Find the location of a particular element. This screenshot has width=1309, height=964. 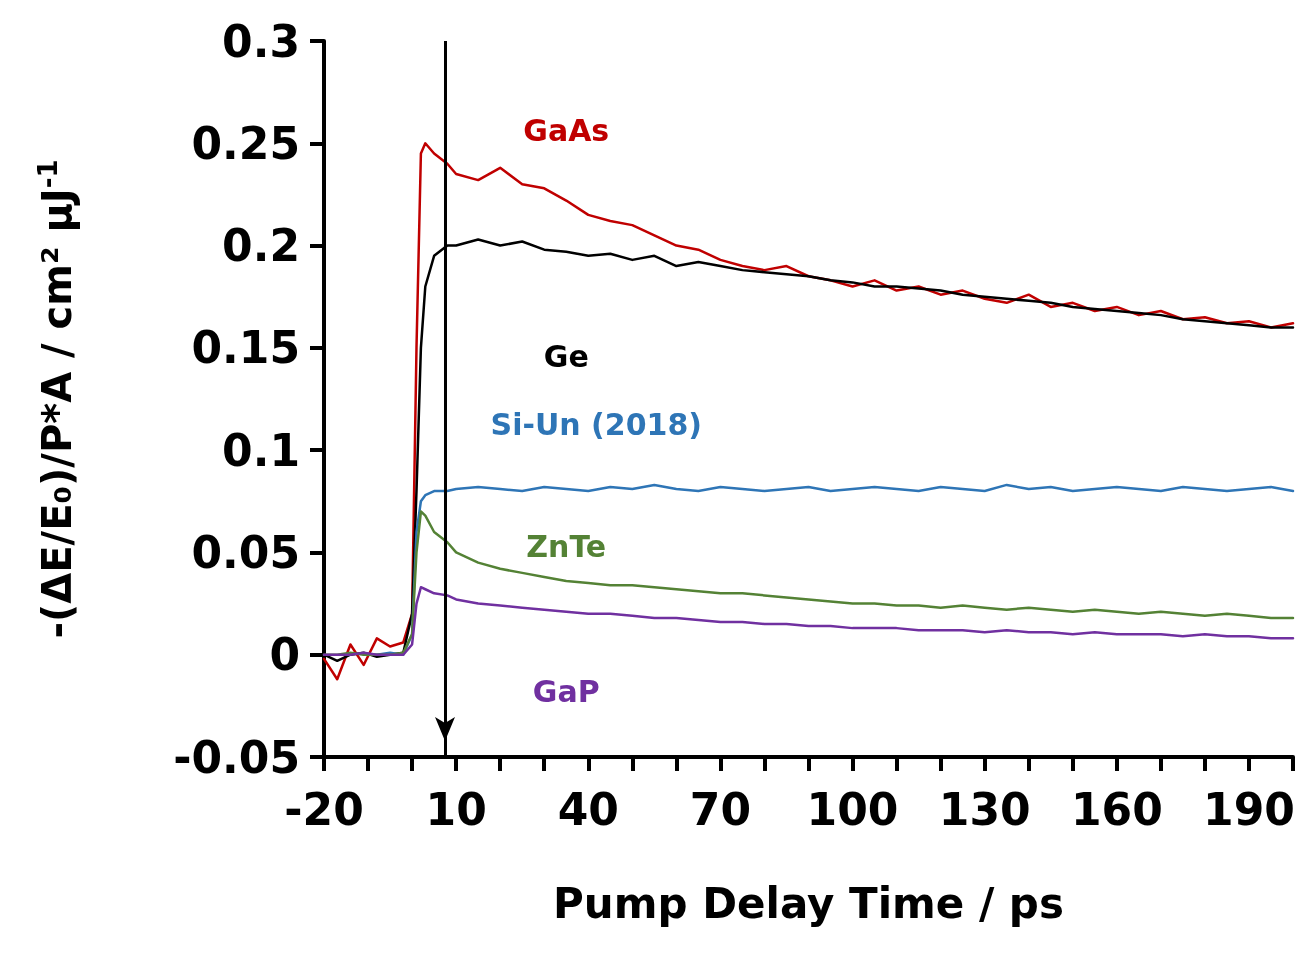

y-tick-label: 0 is located at coordinates (284, 655).